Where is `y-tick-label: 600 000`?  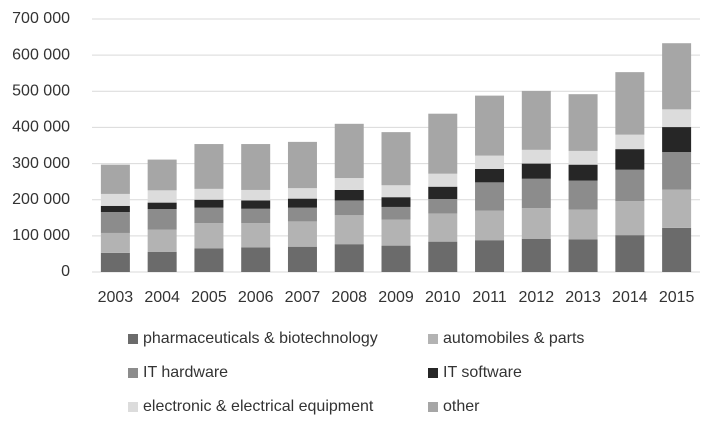 y-tick-label: 600 000 is located at coordinates (41, 54).